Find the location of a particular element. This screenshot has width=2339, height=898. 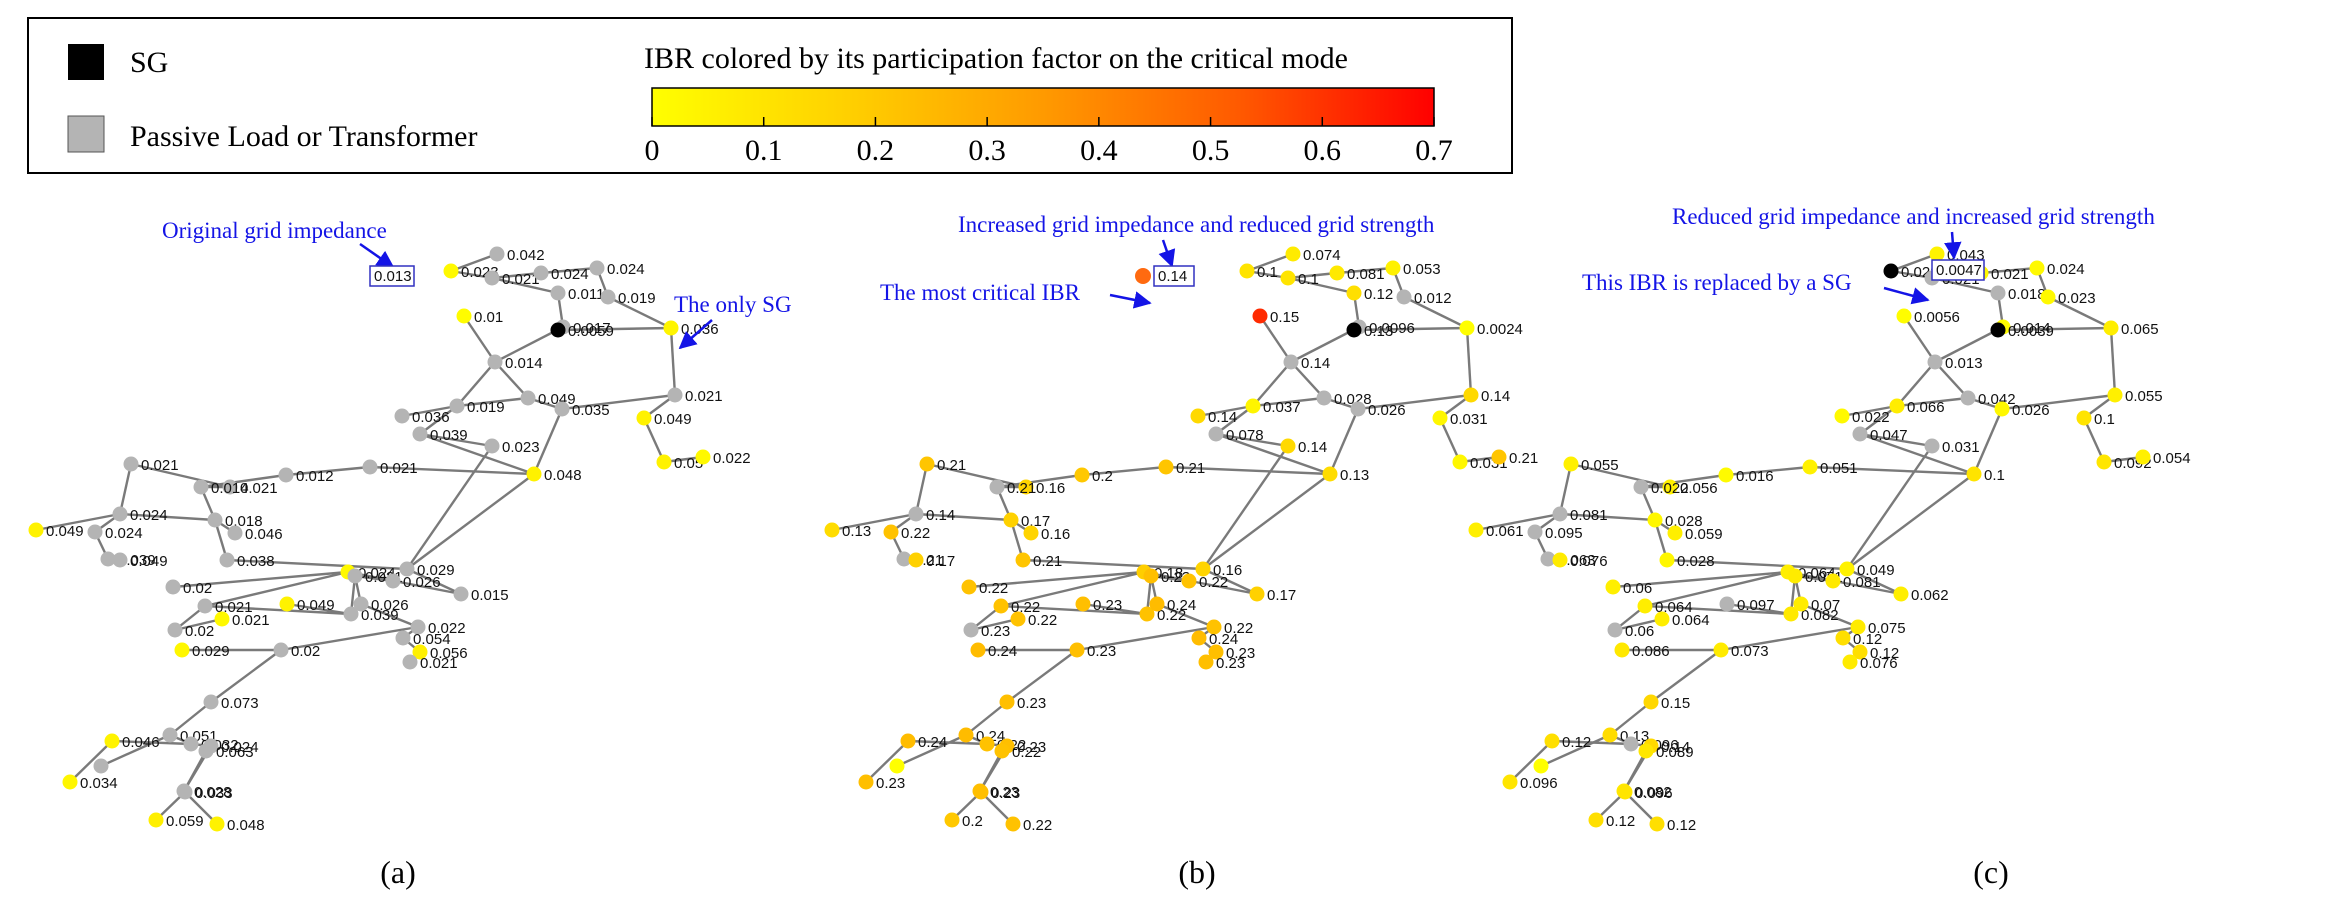

boxed-impedance-value: 0.0047 is located at coordinates (1959, 270).